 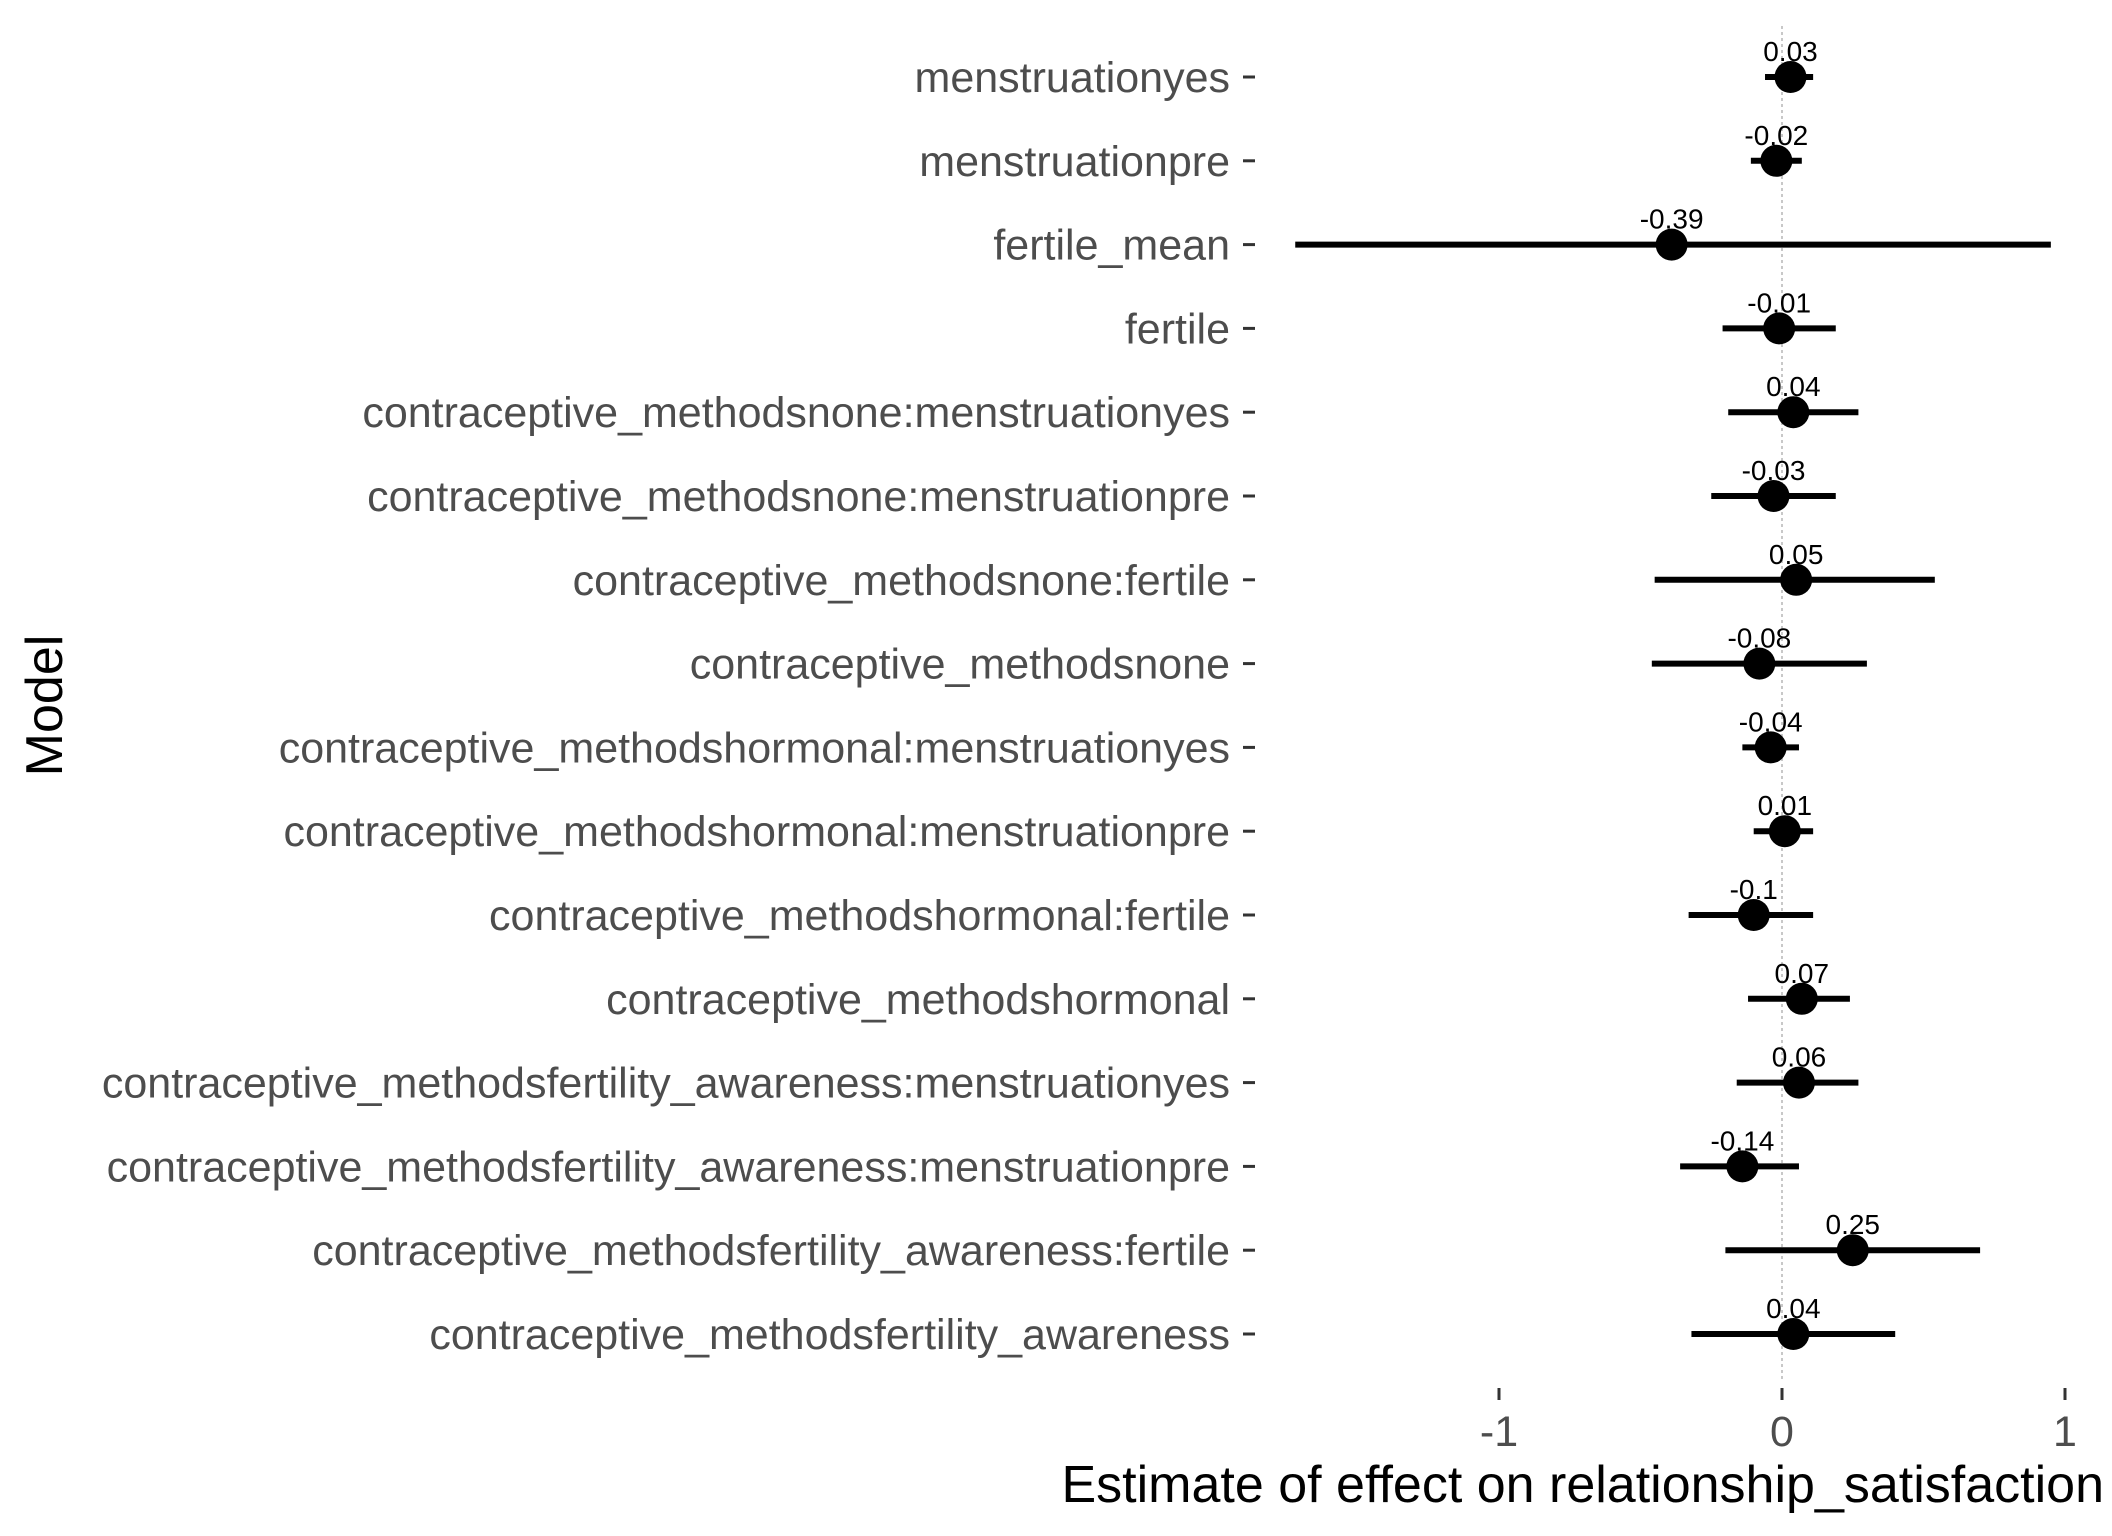 What do you see at coordinates (1759, 638) in the screenshot?
I see `estimate-label: -0.08` at bounding box center [1759, 638].